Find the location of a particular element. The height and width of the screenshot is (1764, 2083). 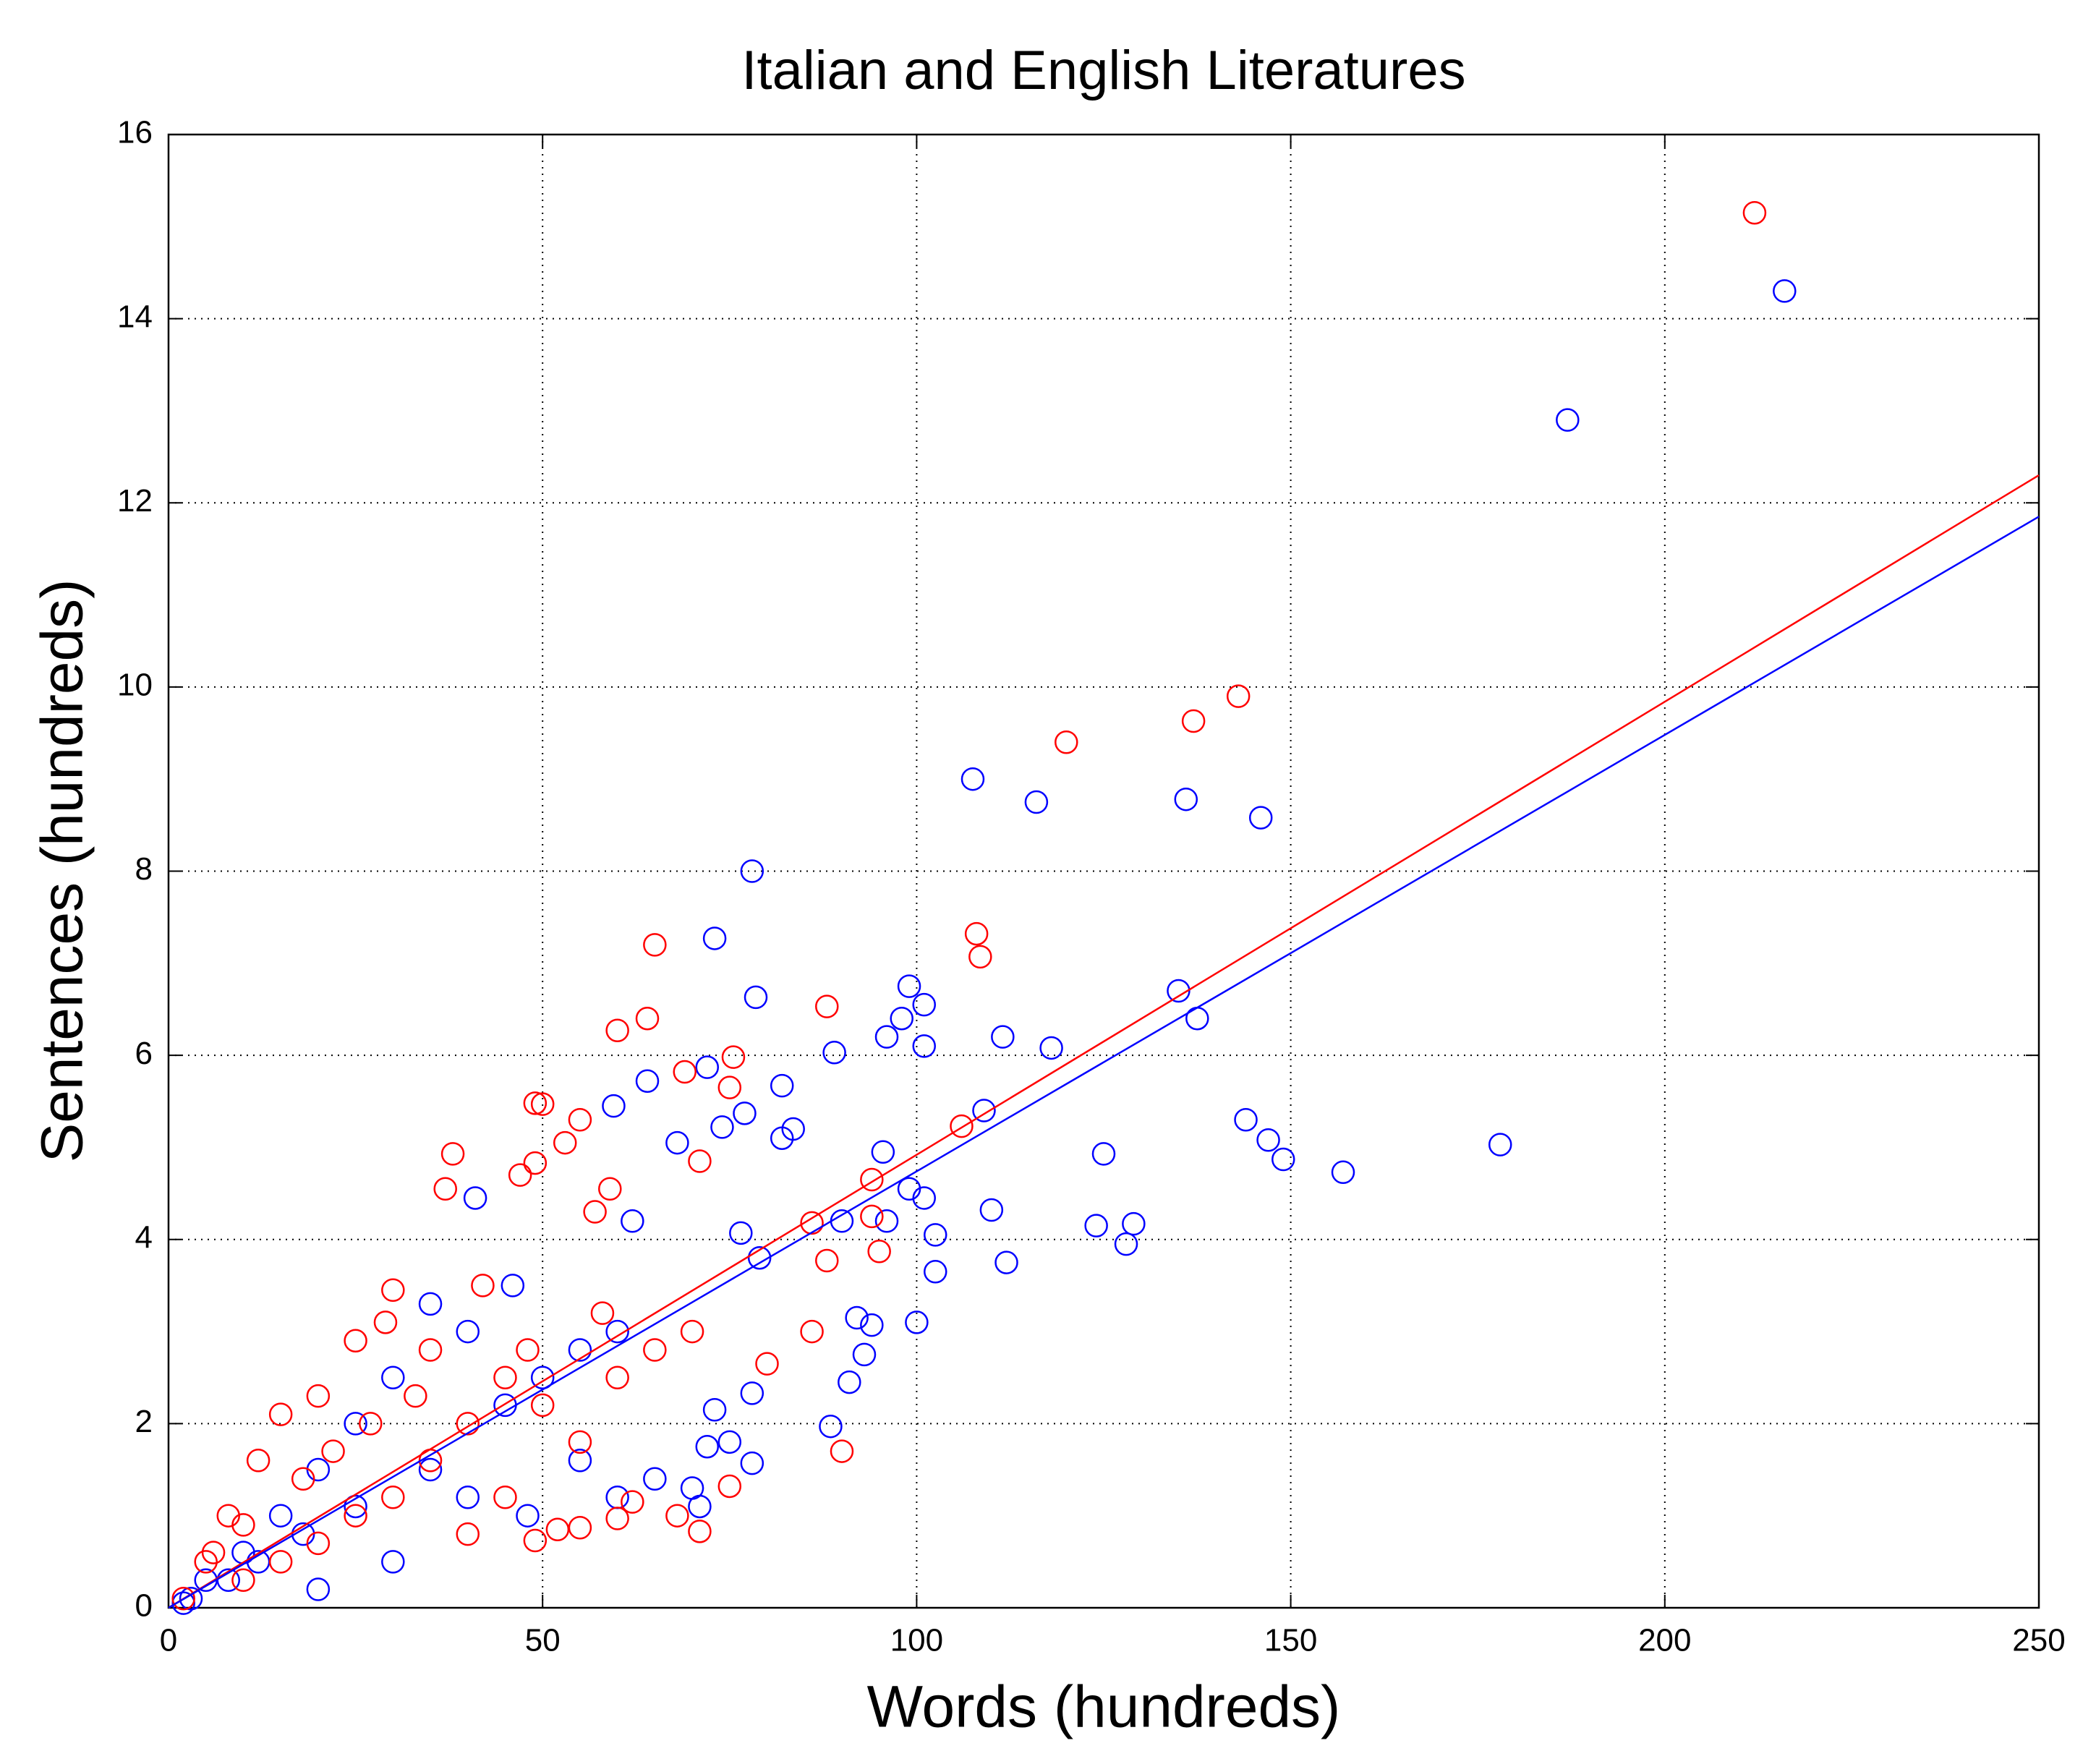

x-tick-label: 0 is located at coordinates (168, 1640).